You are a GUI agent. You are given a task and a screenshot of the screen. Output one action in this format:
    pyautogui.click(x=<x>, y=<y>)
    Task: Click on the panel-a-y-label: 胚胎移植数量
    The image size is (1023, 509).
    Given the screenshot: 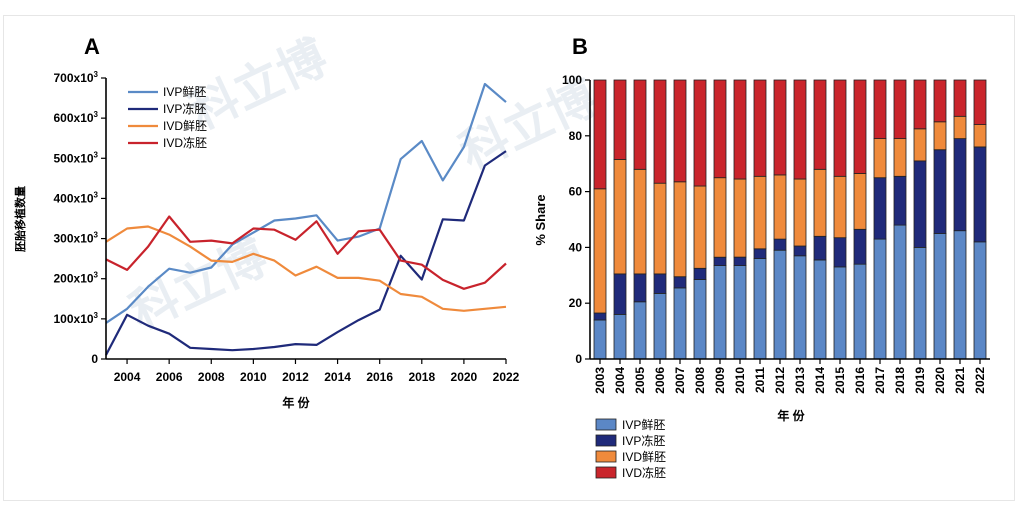 What is the action you would take?
    pyautogui.click(x=20, y=219)
    